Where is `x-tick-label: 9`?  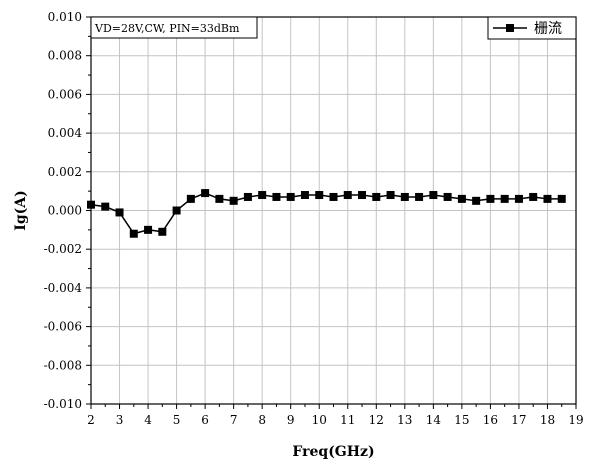
x-tick-label: 9 is located at coordinates (291, 420).